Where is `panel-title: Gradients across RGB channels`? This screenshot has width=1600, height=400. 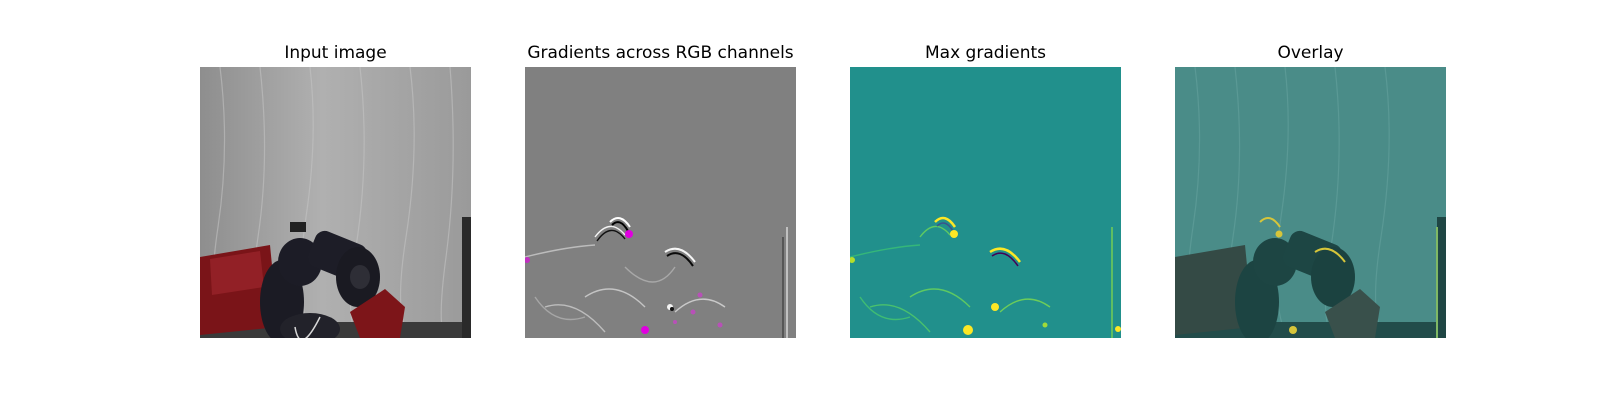
panel-title: Gradients across RGB channels is located at coordinates (660, 53).